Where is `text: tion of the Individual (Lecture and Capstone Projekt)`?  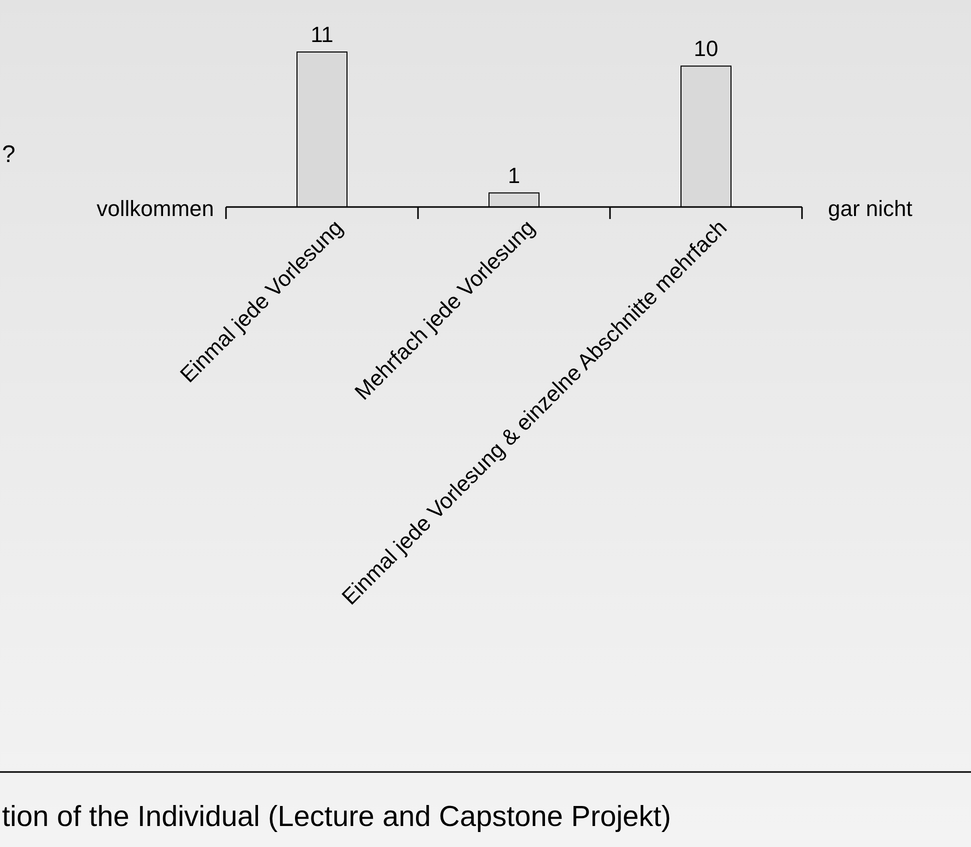 text: tion of the Individual (Lecture and Capstone Projekt) is located at coordinates (337, 817).